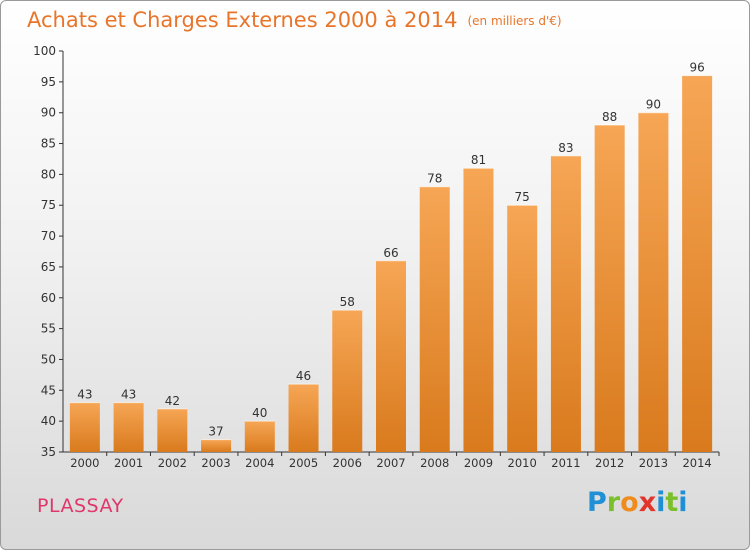 The image size is (750, 550). I want to click on x-tick-label: 2012, so click(609, 463).